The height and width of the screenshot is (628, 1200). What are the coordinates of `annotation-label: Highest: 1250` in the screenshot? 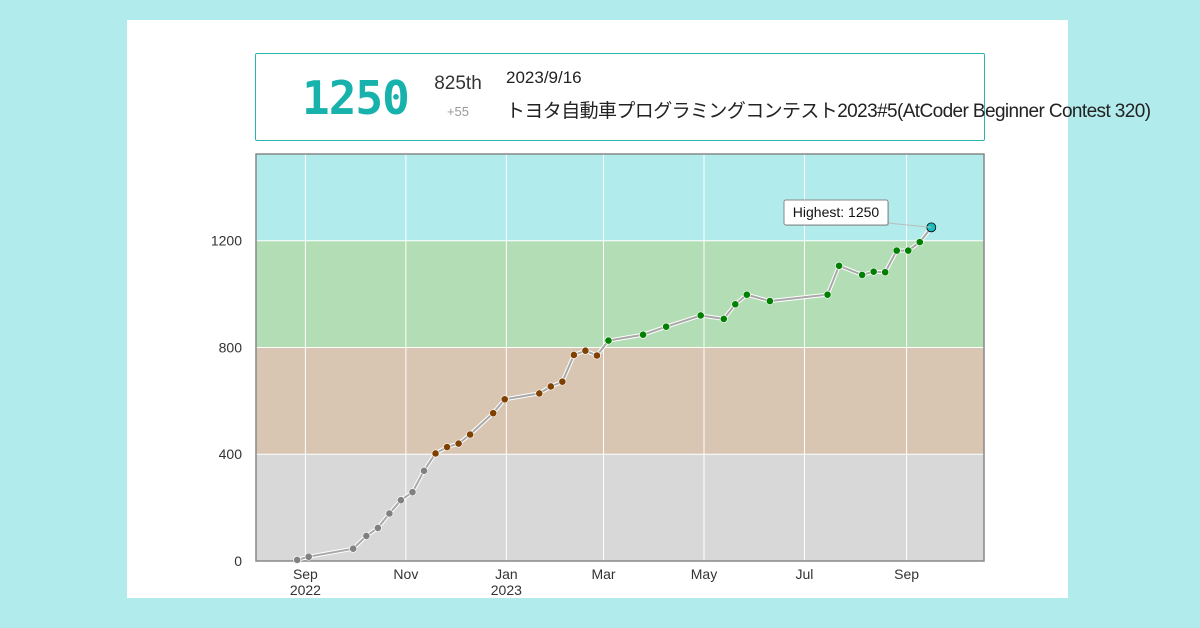 It's located at (836, 212).